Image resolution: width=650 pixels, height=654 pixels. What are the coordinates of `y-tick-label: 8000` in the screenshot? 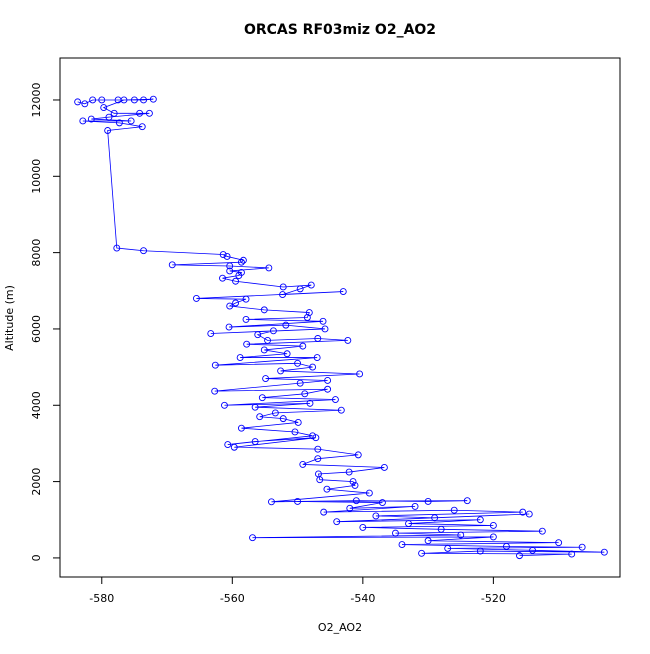 It's located at (36, 253).